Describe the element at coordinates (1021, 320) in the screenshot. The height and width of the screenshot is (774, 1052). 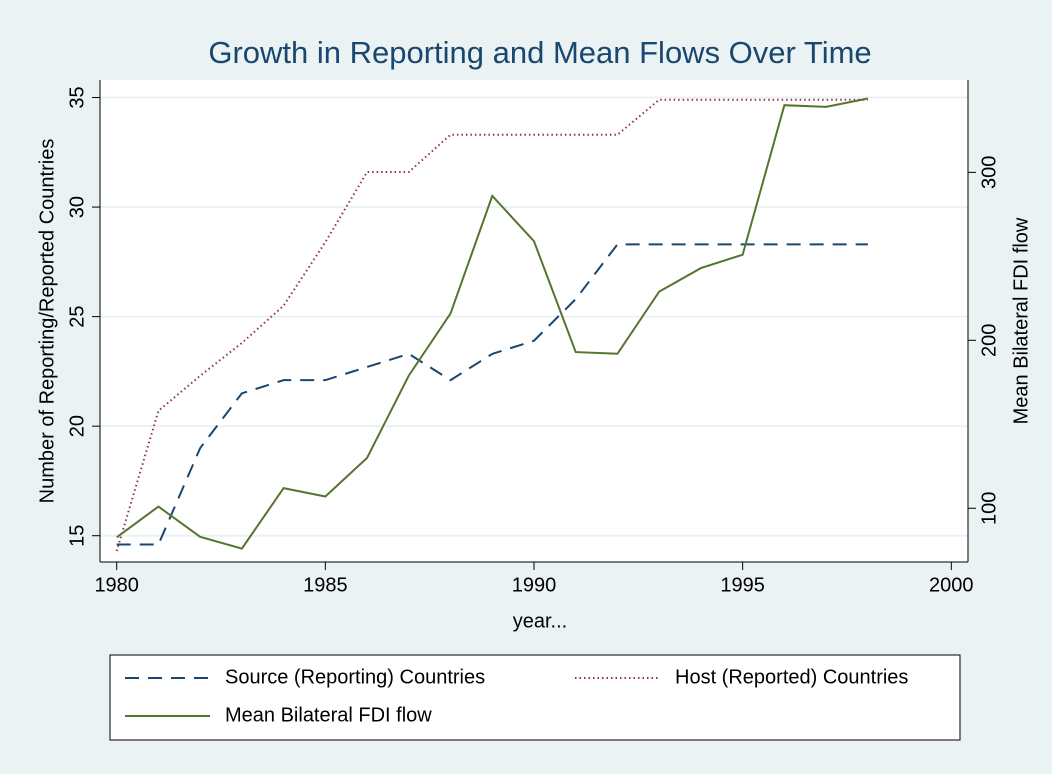
I see `y2-axis-title: Mean Bilateral FDI flow` at that location.